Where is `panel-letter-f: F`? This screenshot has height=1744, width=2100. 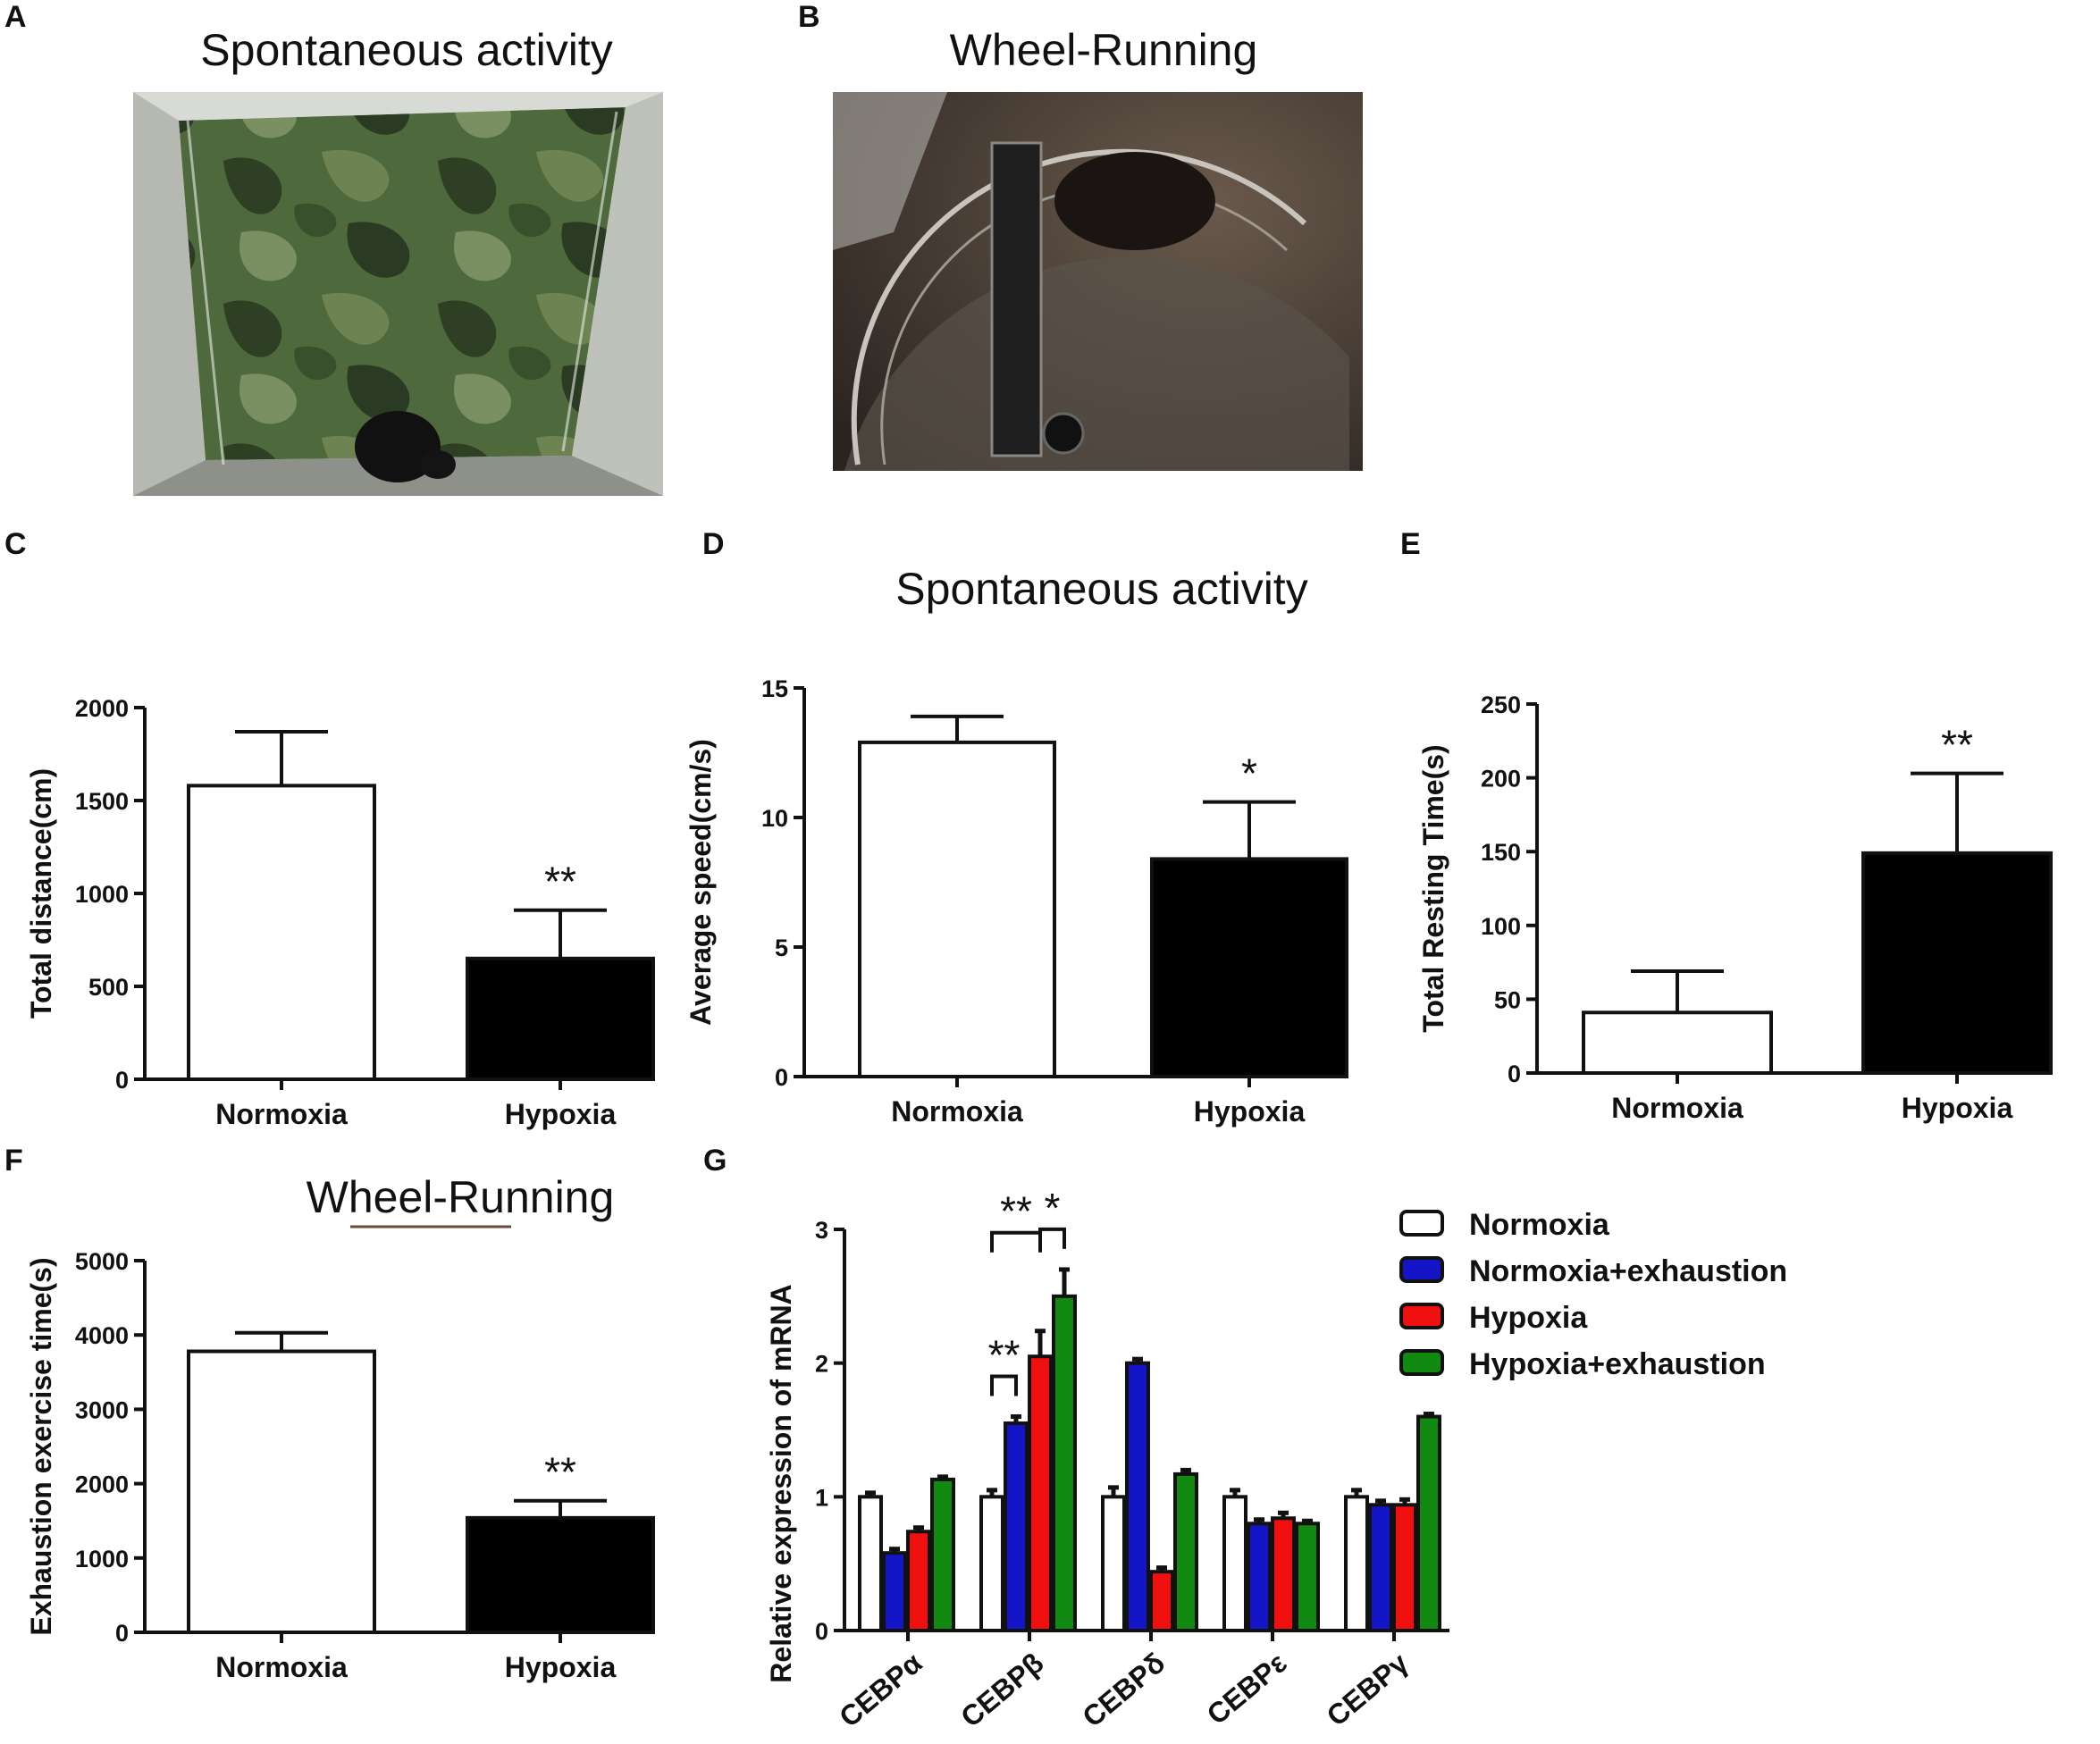
panel-letter-f: F is located at coordinates (13, 1161).